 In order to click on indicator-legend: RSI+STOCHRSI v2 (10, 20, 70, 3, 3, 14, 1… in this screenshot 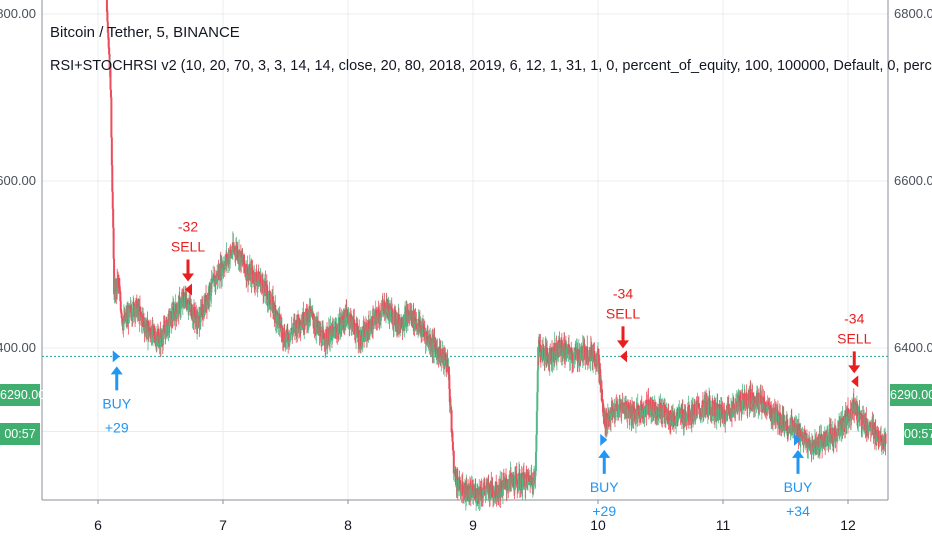, I will do `click(491, 66)`.